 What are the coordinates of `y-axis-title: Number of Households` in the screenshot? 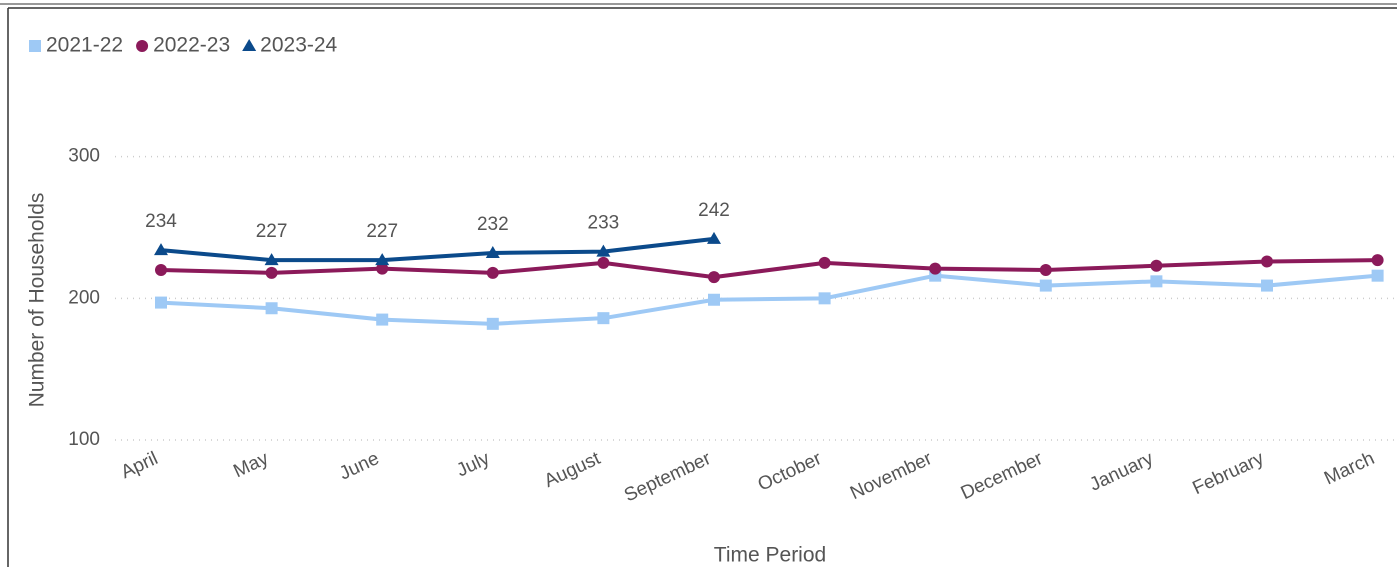 It's located at (37, 300).